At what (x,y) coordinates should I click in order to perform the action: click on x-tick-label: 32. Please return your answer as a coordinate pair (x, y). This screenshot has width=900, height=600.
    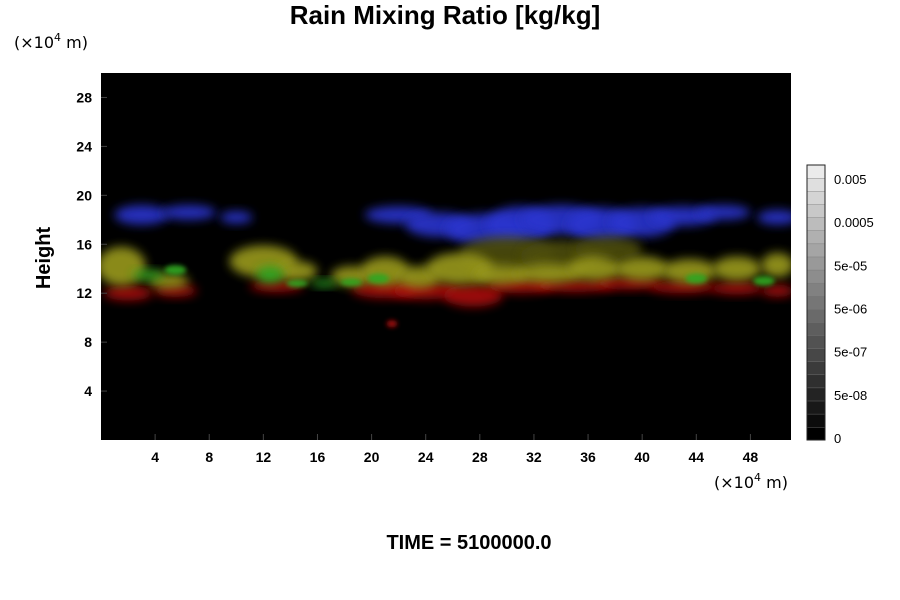
    Looking at the image, I should click on (534, 457).